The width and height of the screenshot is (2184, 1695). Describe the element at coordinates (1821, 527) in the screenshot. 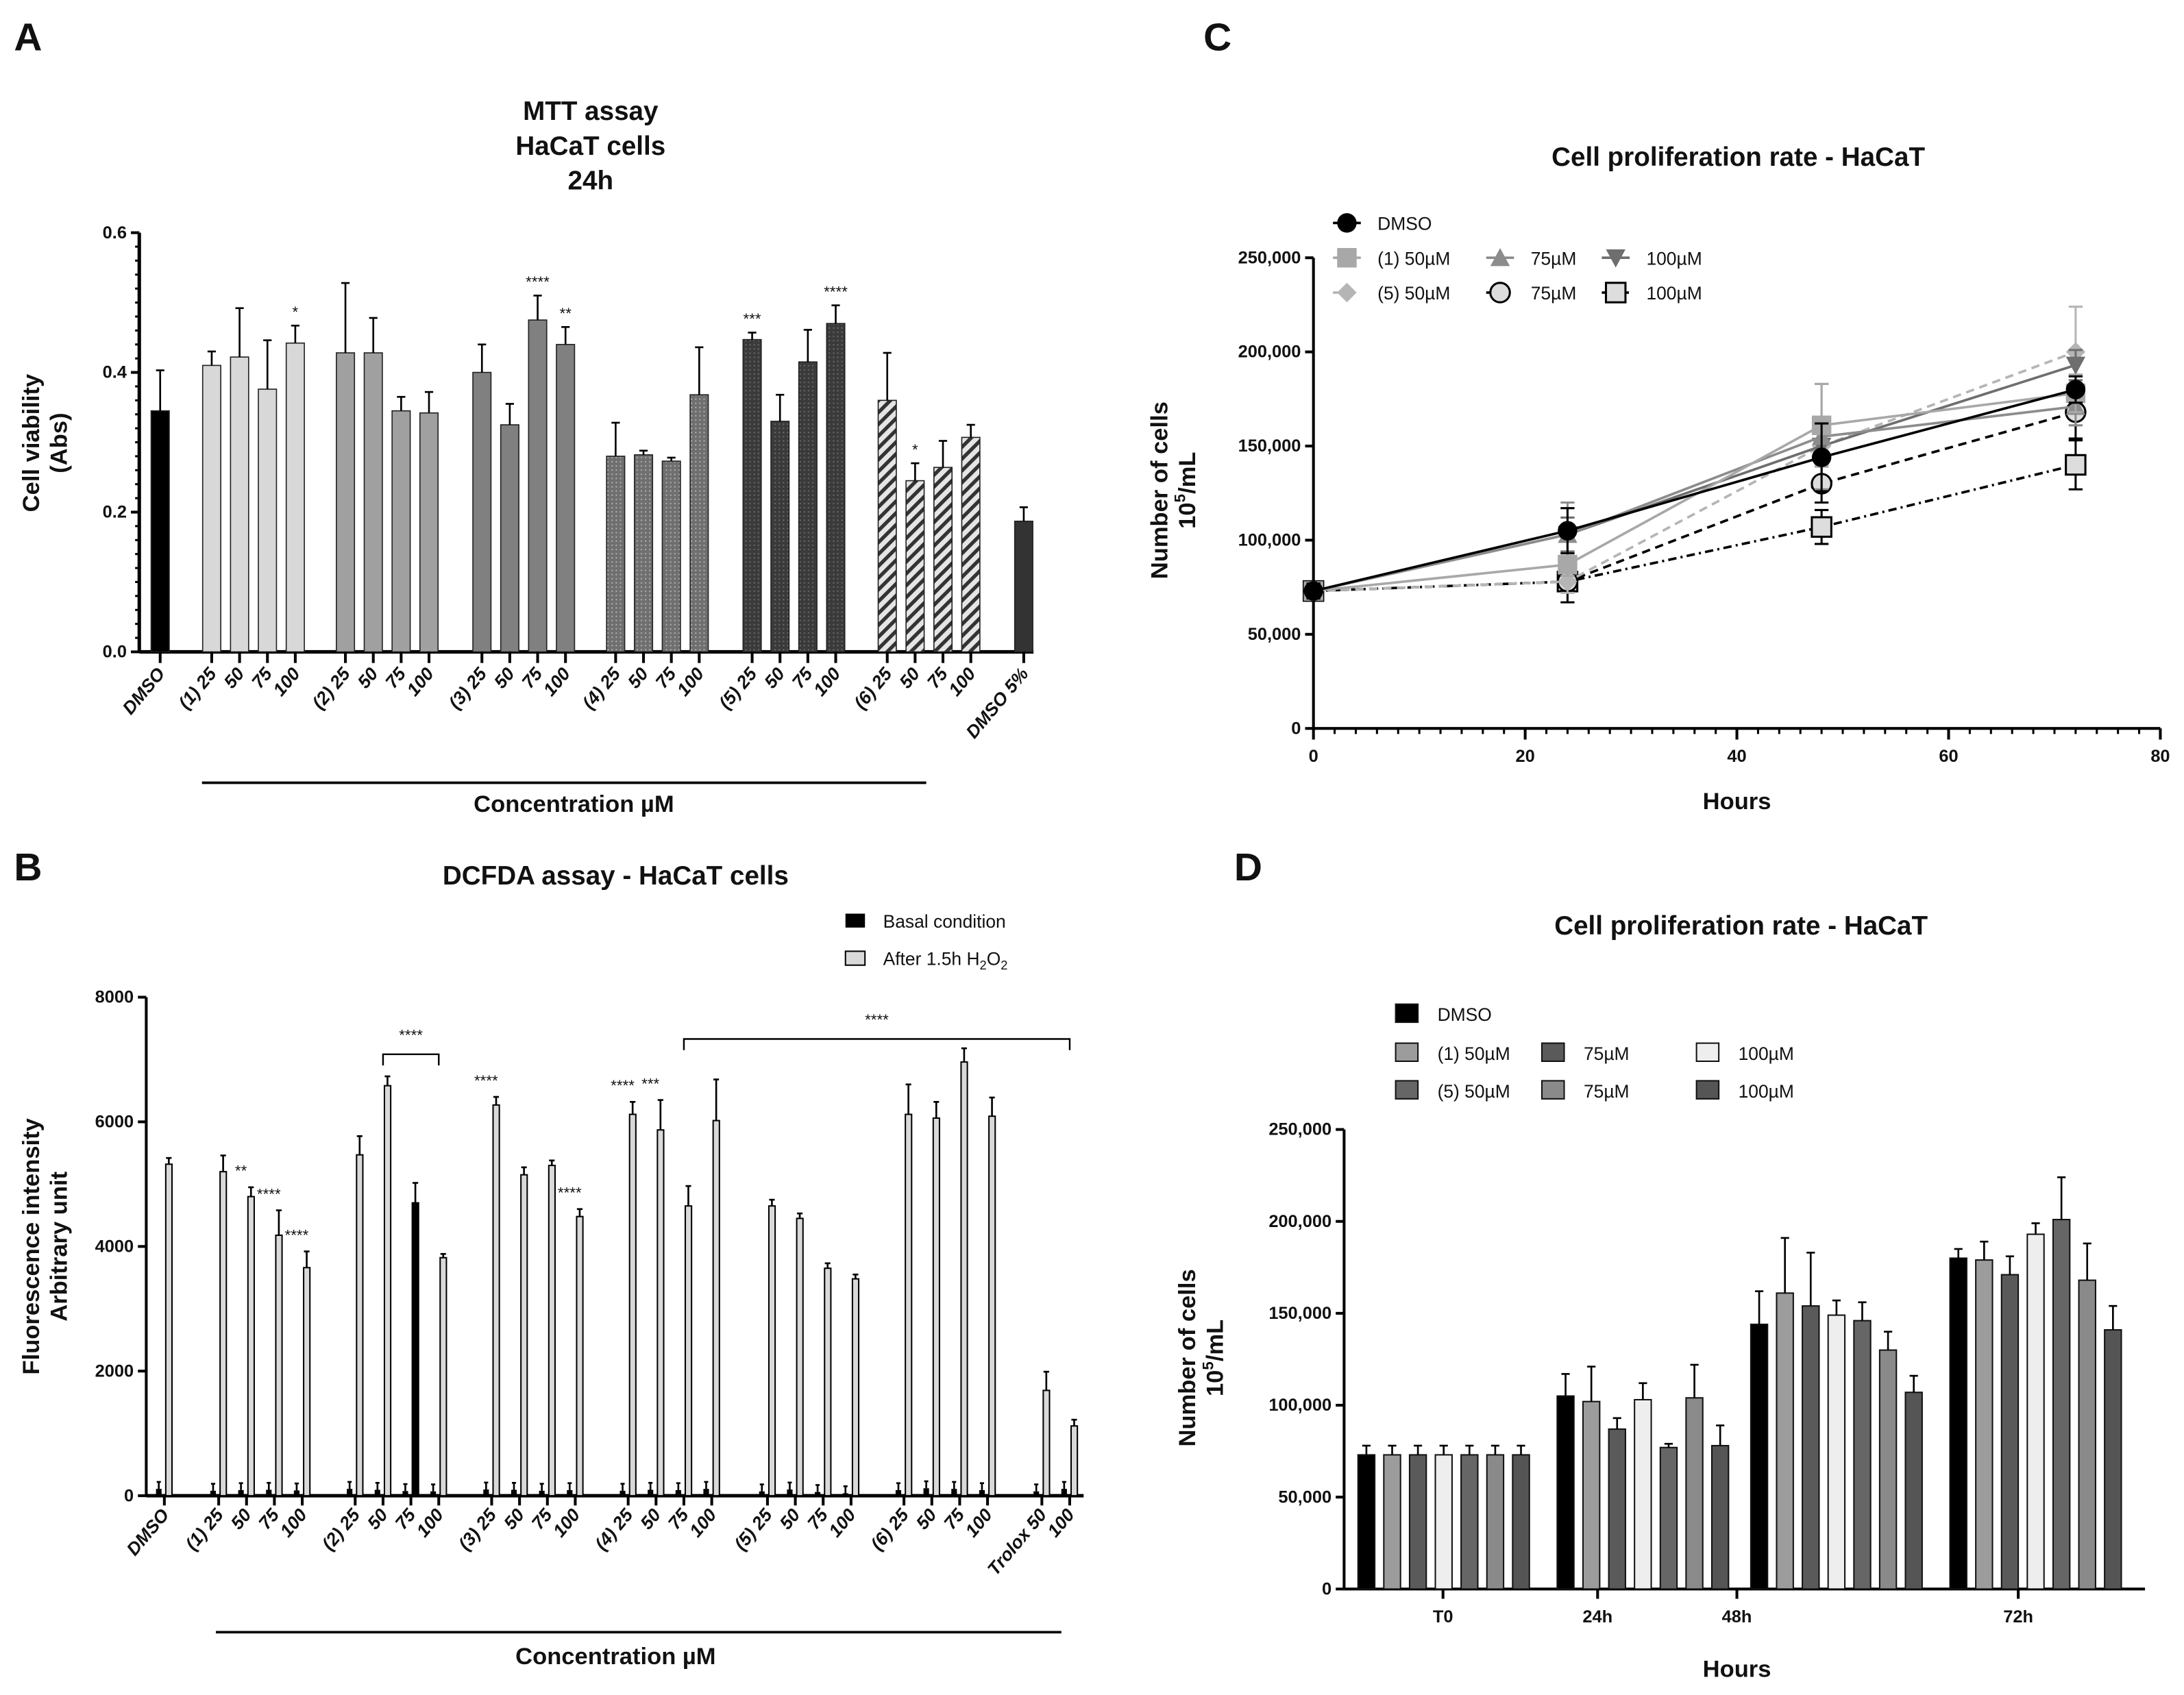

I see `marker-open-square` at that location.